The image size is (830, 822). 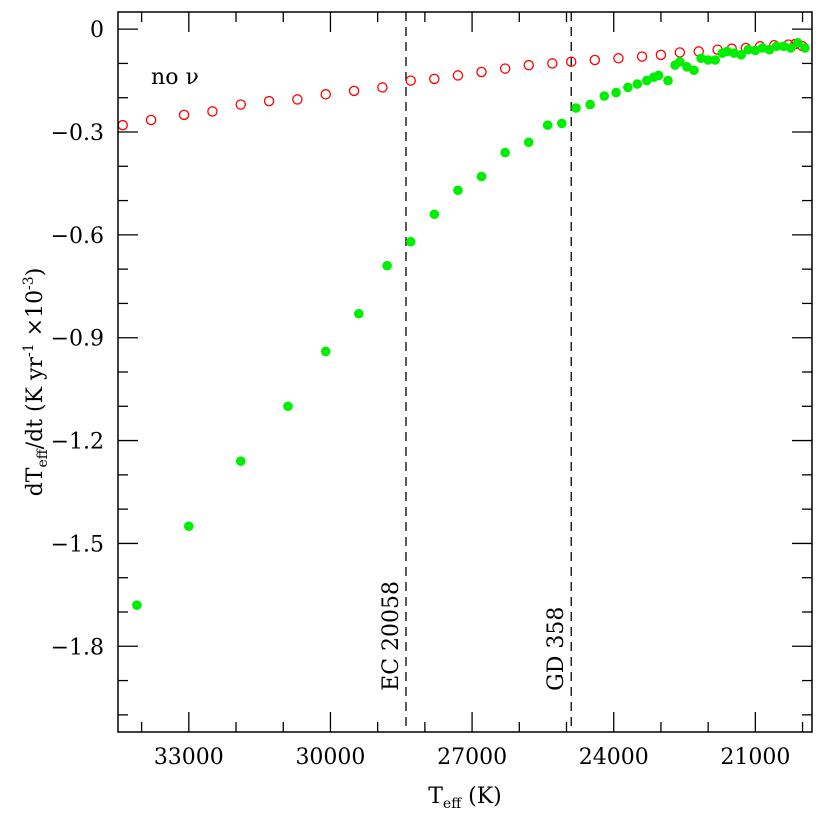 I want to click on y-tick-label: −1.5, so click(x=77, y=544).